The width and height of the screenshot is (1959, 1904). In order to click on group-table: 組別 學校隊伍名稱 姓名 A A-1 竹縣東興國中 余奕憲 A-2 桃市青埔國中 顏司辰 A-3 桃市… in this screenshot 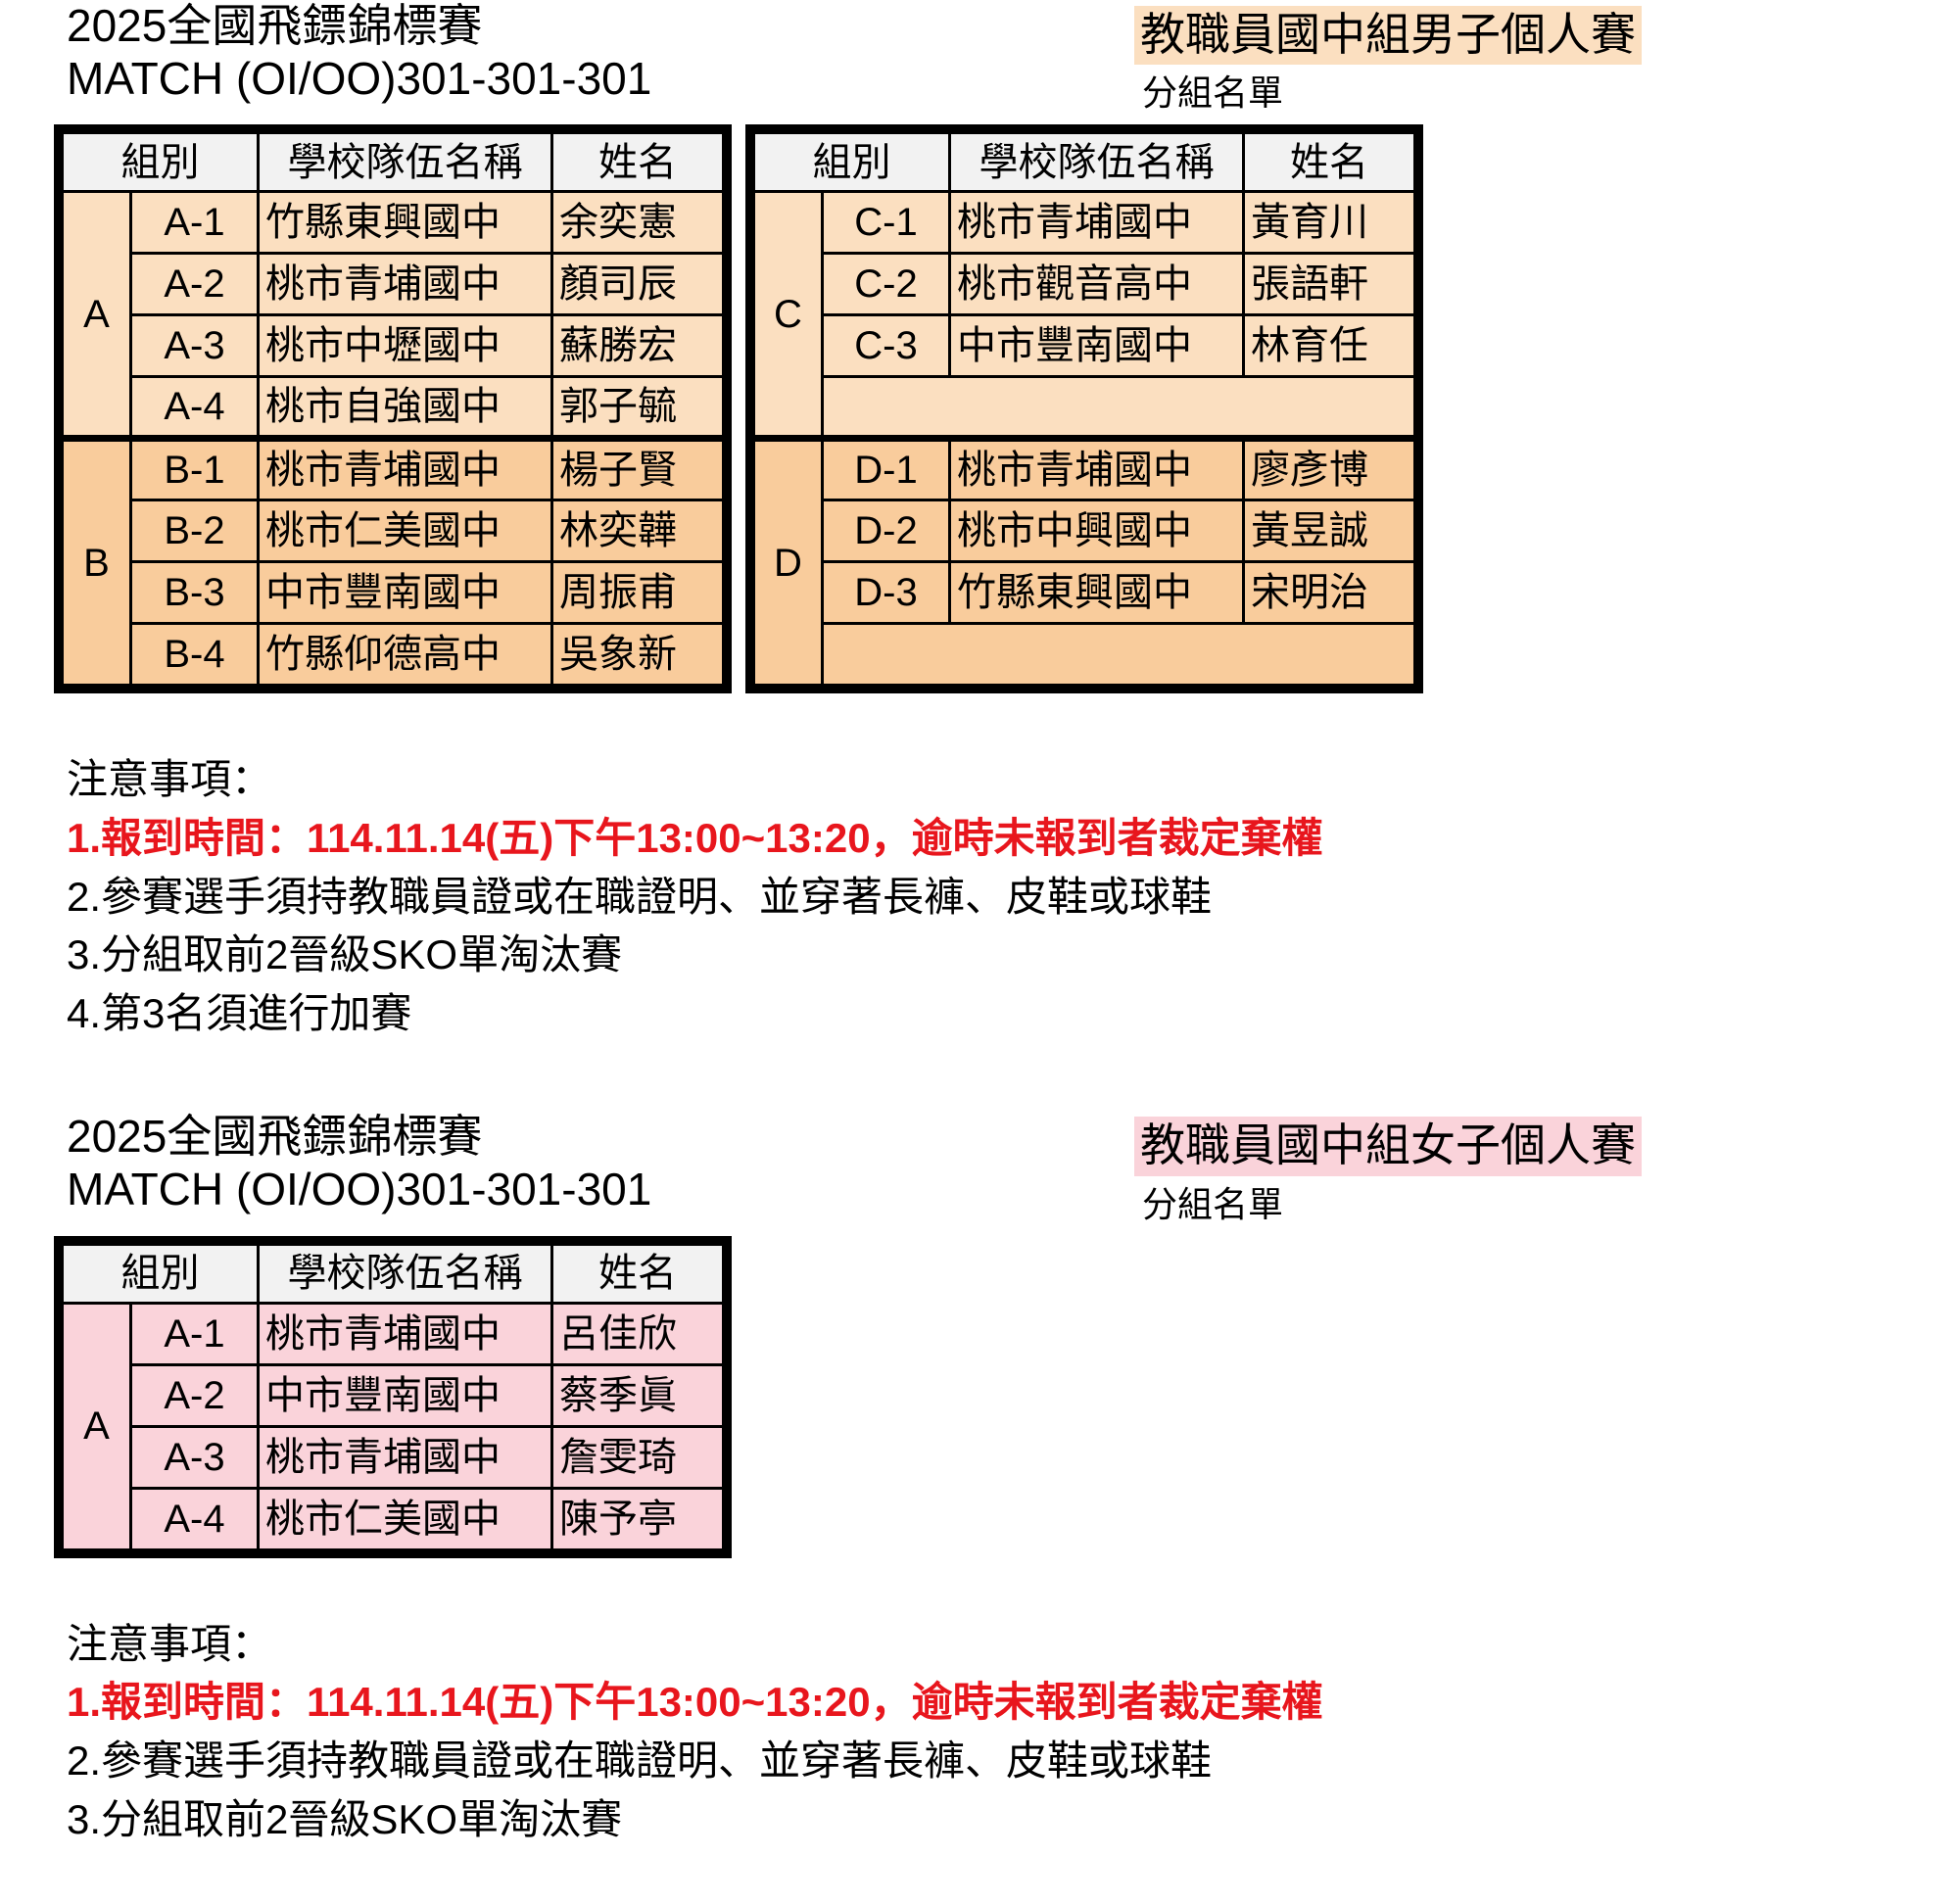, I will do `click(393, 409)`.